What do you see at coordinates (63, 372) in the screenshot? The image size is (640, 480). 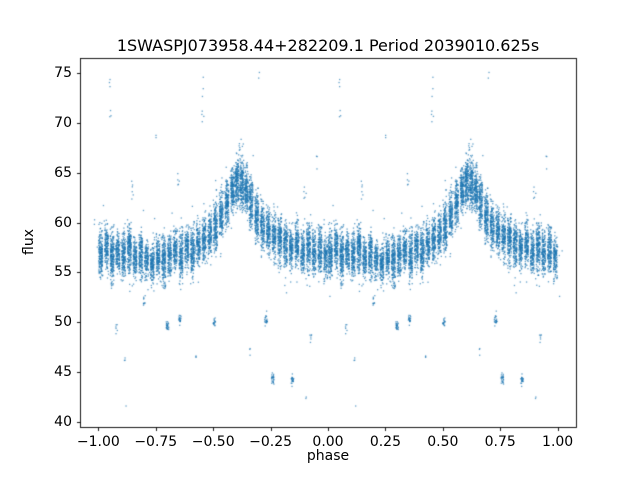 I see `y-tick-label-1: 45` at bounding box center [63, 372].